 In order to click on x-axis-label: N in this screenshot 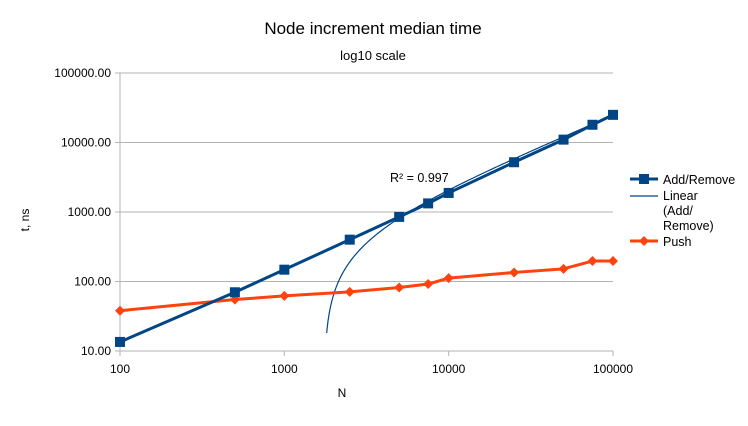, I will do `click(342, 393)`.